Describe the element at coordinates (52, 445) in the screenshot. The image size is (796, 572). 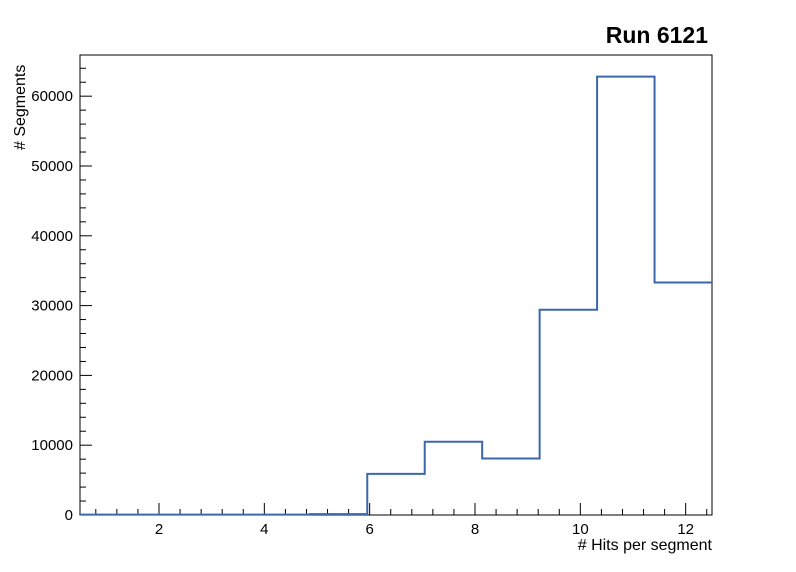
I see `y-tick-label: 10000` at that location.